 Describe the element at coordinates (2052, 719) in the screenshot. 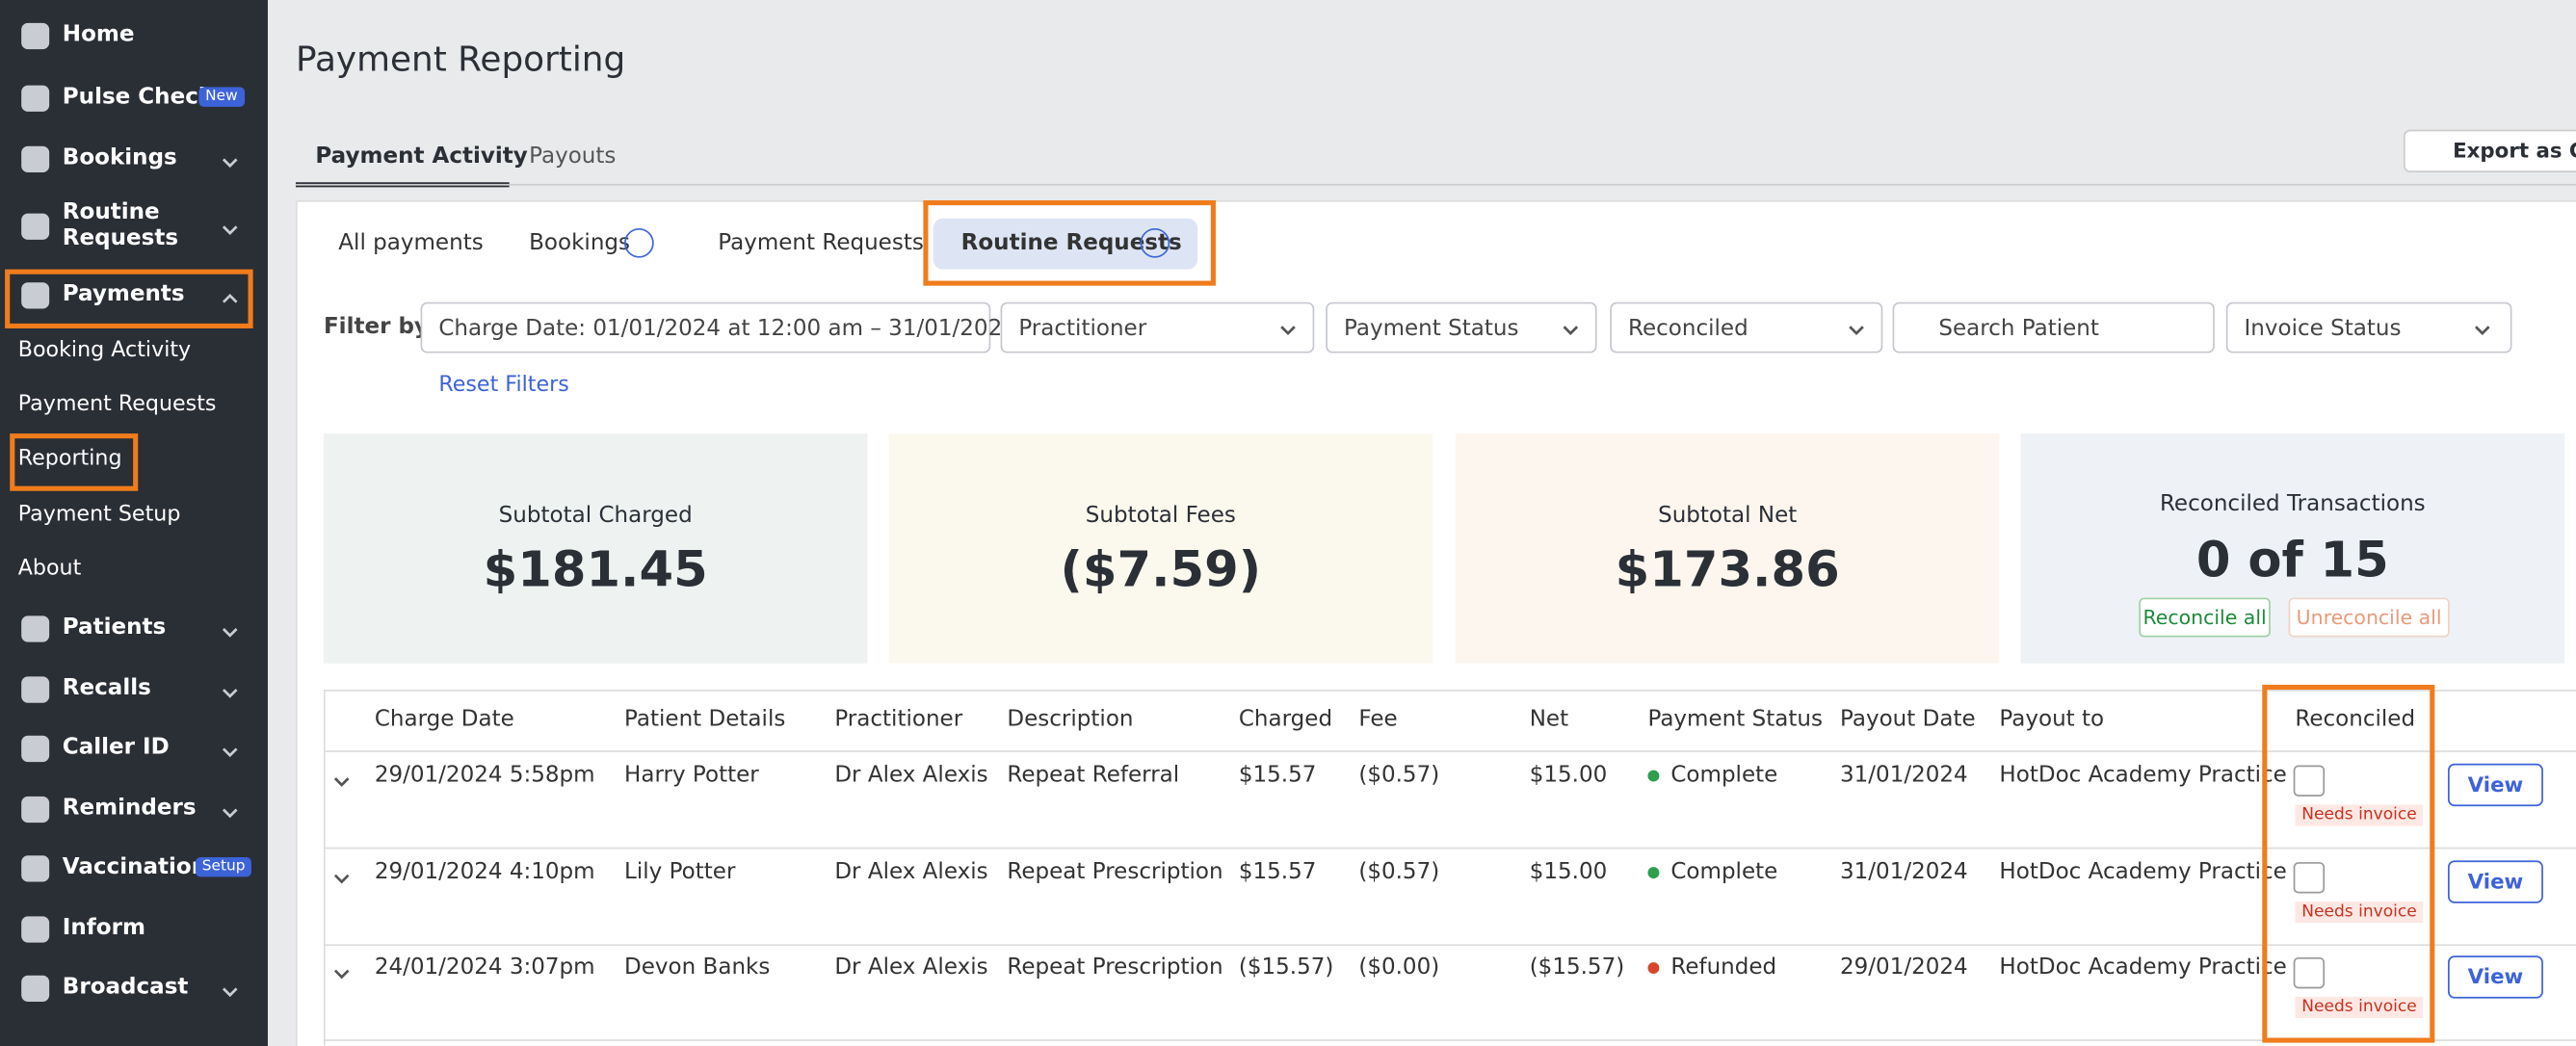

I see `column-header: Payout to` at that location.